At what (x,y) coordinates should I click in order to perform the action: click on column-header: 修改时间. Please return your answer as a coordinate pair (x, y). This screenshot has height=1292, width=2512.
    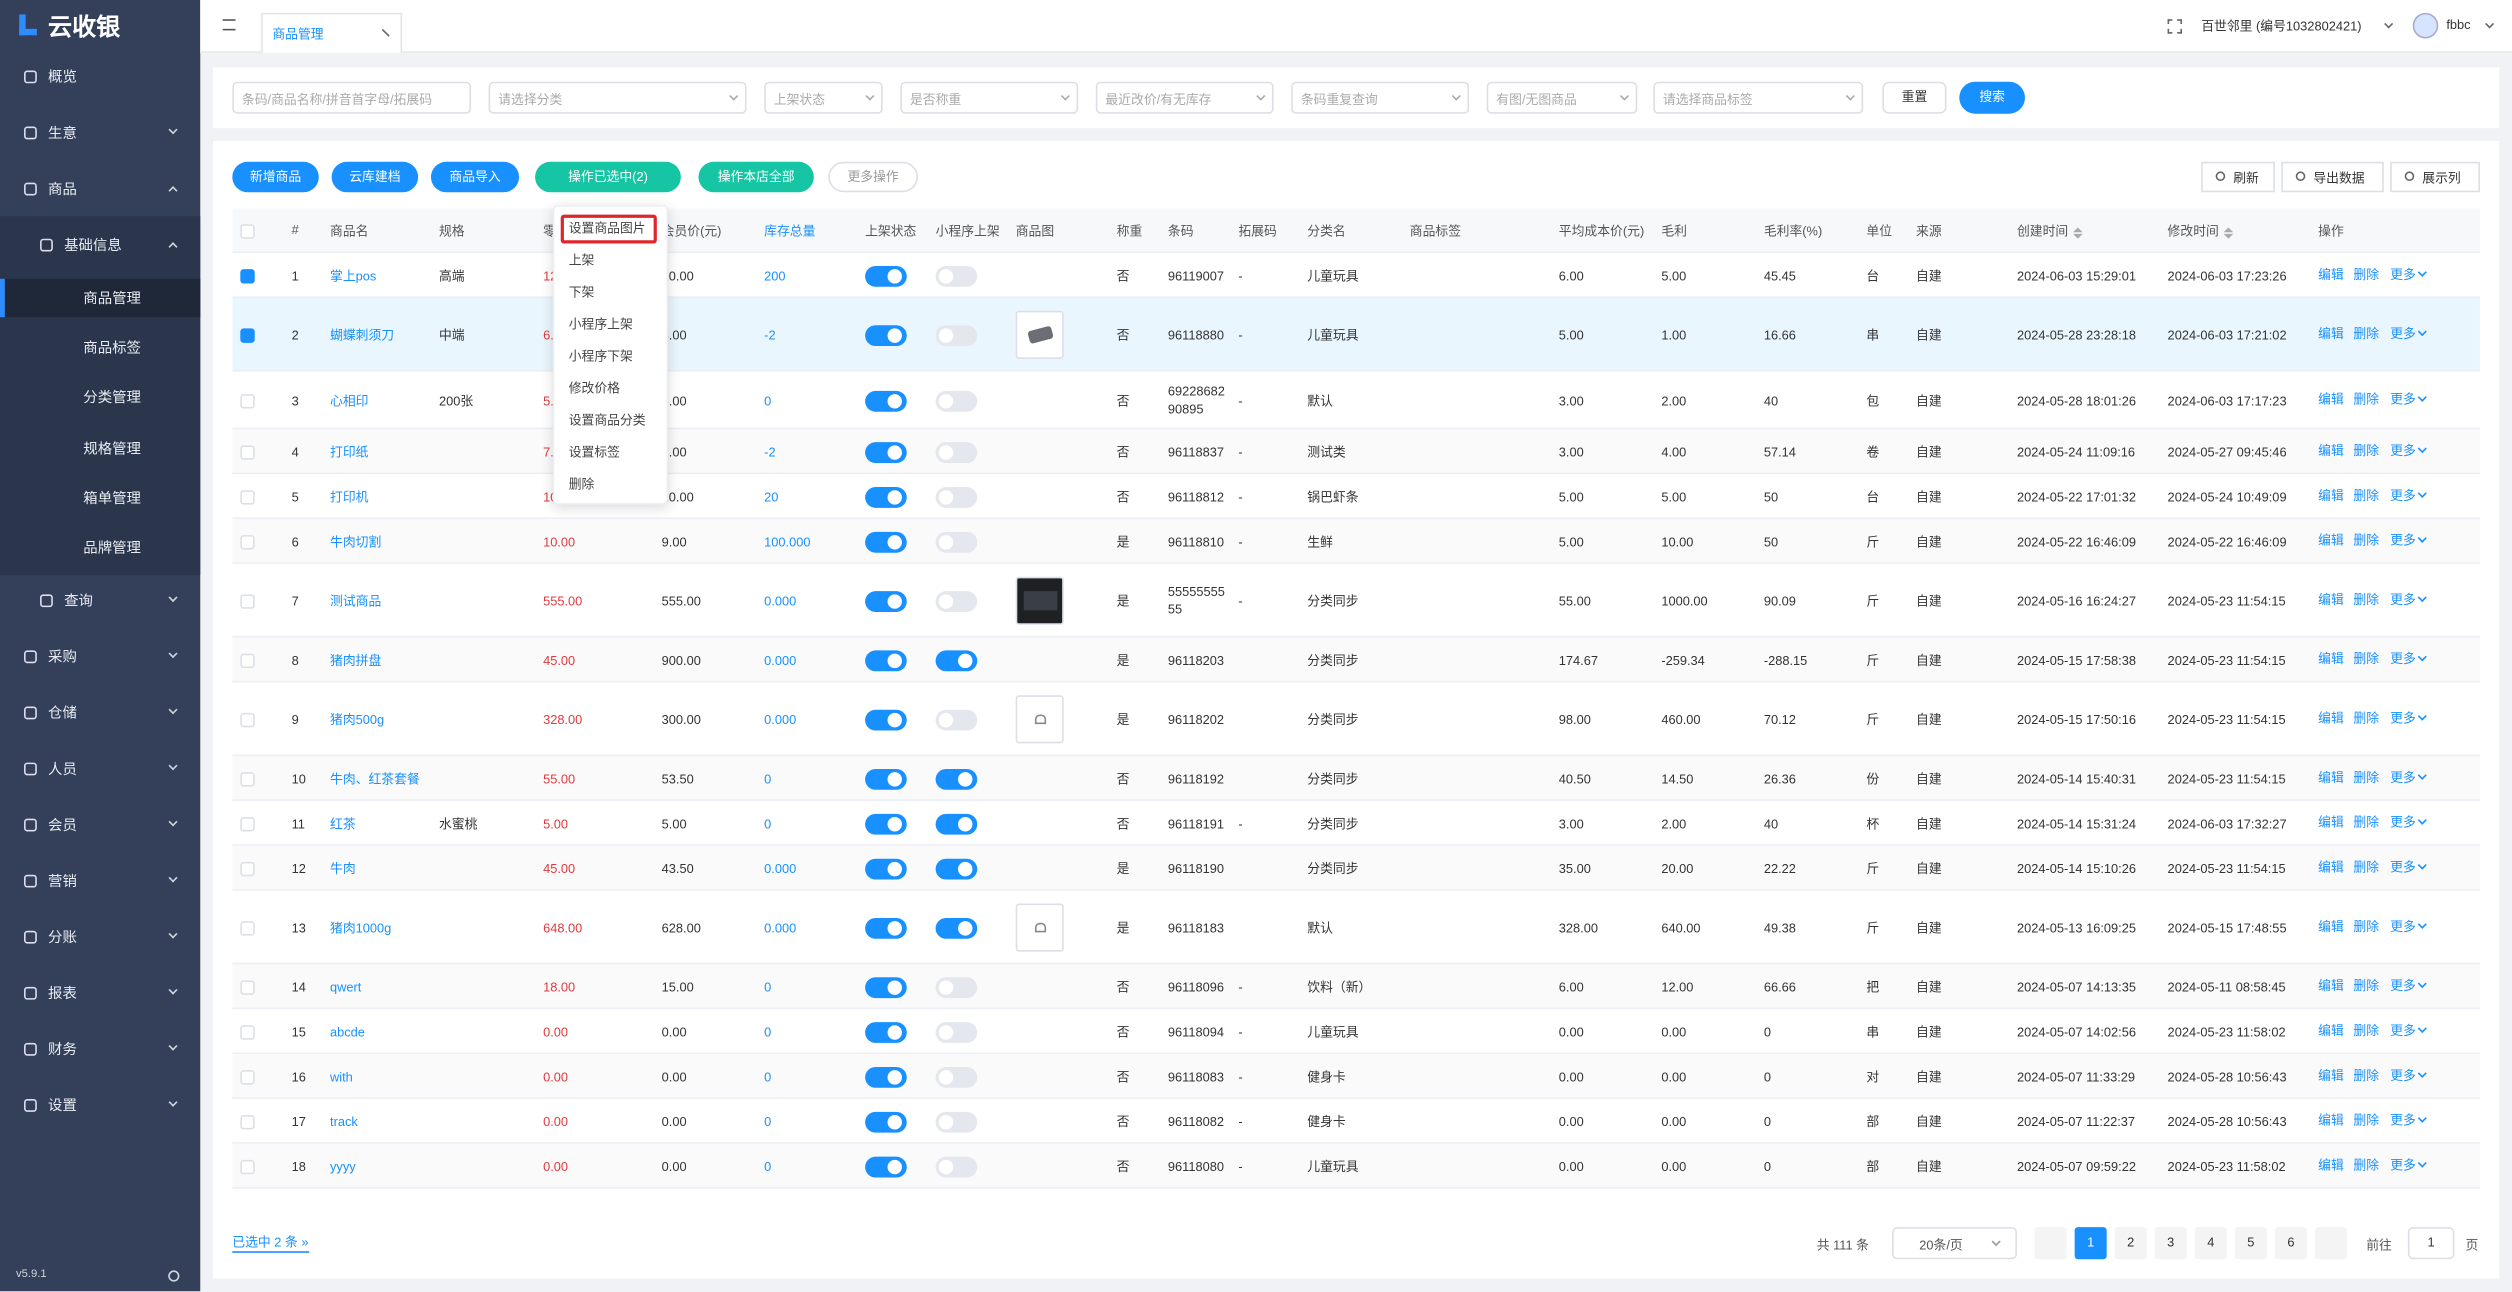
    Looking at the image, I should click on (2193, 231).